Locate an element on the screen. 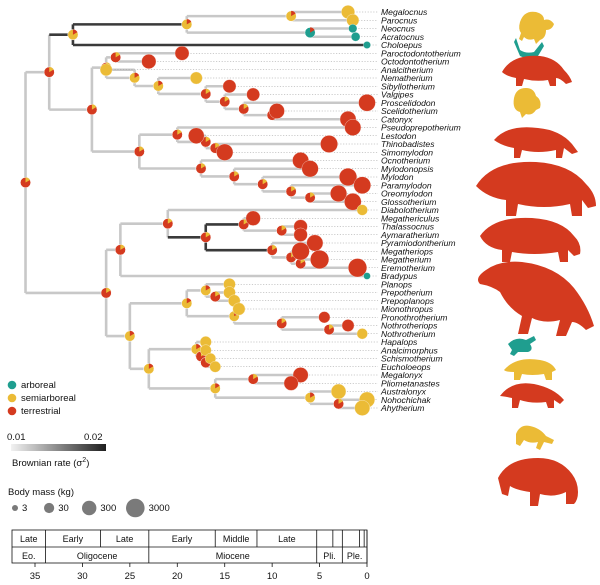 The width and height of the screenshot is (600, 585). timescale-epoch-label: Ple. is located at coordinates (355, 556).